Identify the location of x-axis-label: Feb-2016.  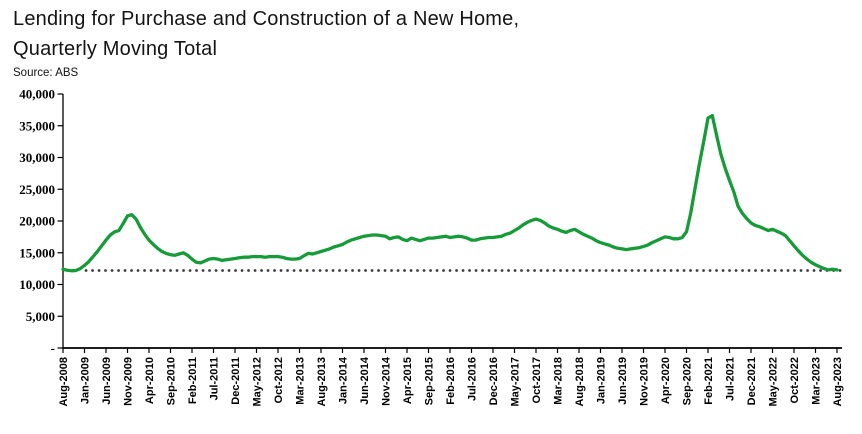
(451, 381).